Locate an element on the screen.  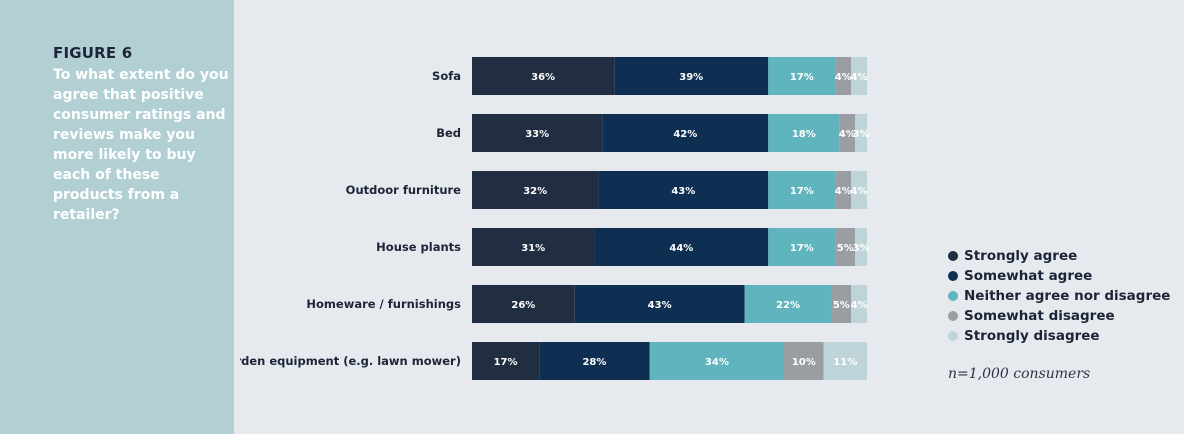
data-label-garden-equipment-e-g-lawn-mower-strongly-disagree: 11% is located at coordinates (845, 362).